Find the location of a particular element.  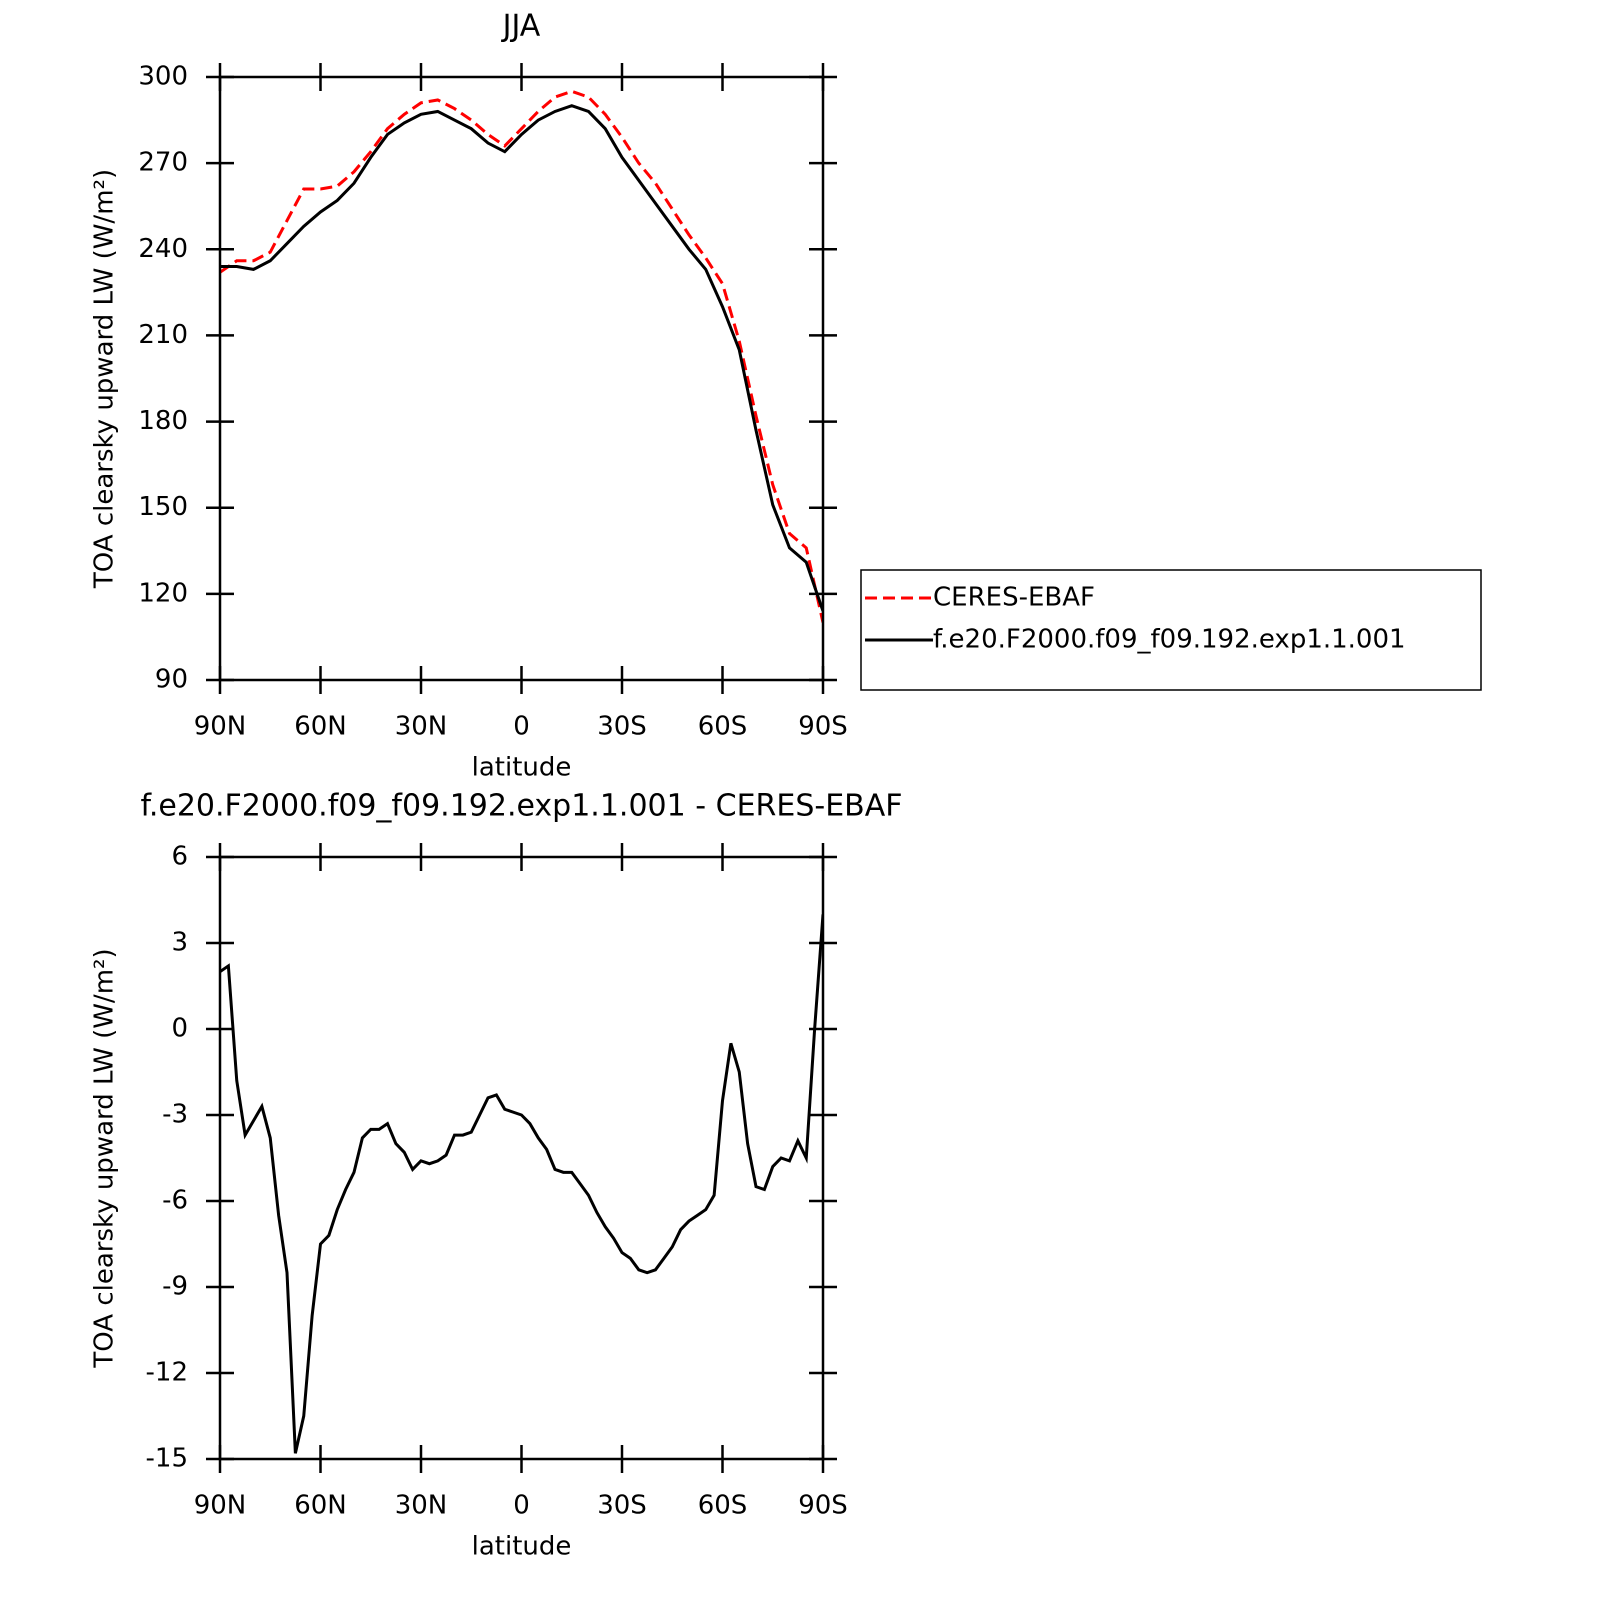

y-tick-label: 300 is located at coordinates (163, 77).